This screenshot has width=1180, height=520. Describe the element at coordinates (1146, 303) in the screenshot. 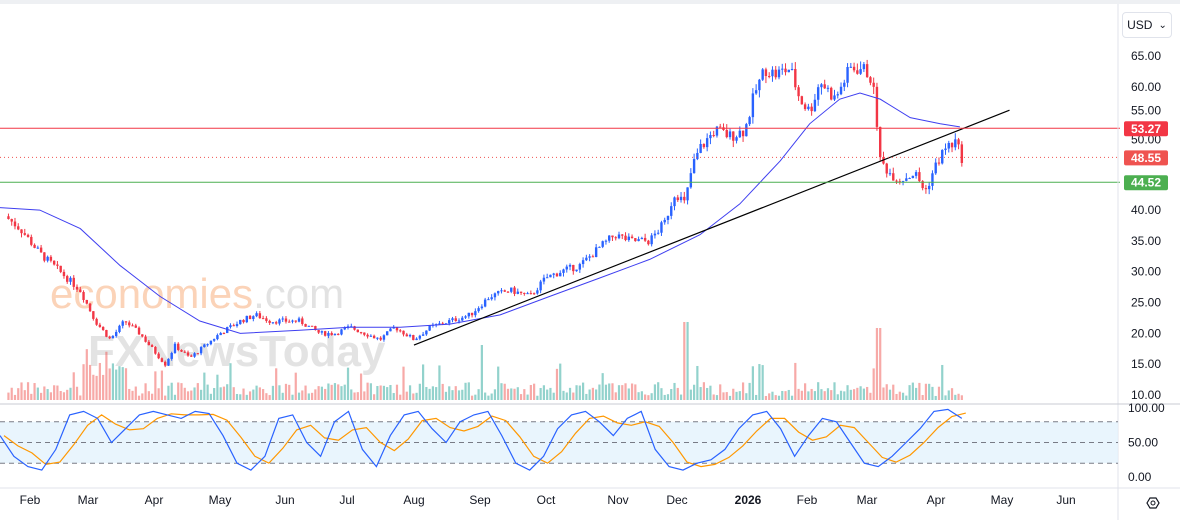

I see `price-tick-label: 25.00` at that location.